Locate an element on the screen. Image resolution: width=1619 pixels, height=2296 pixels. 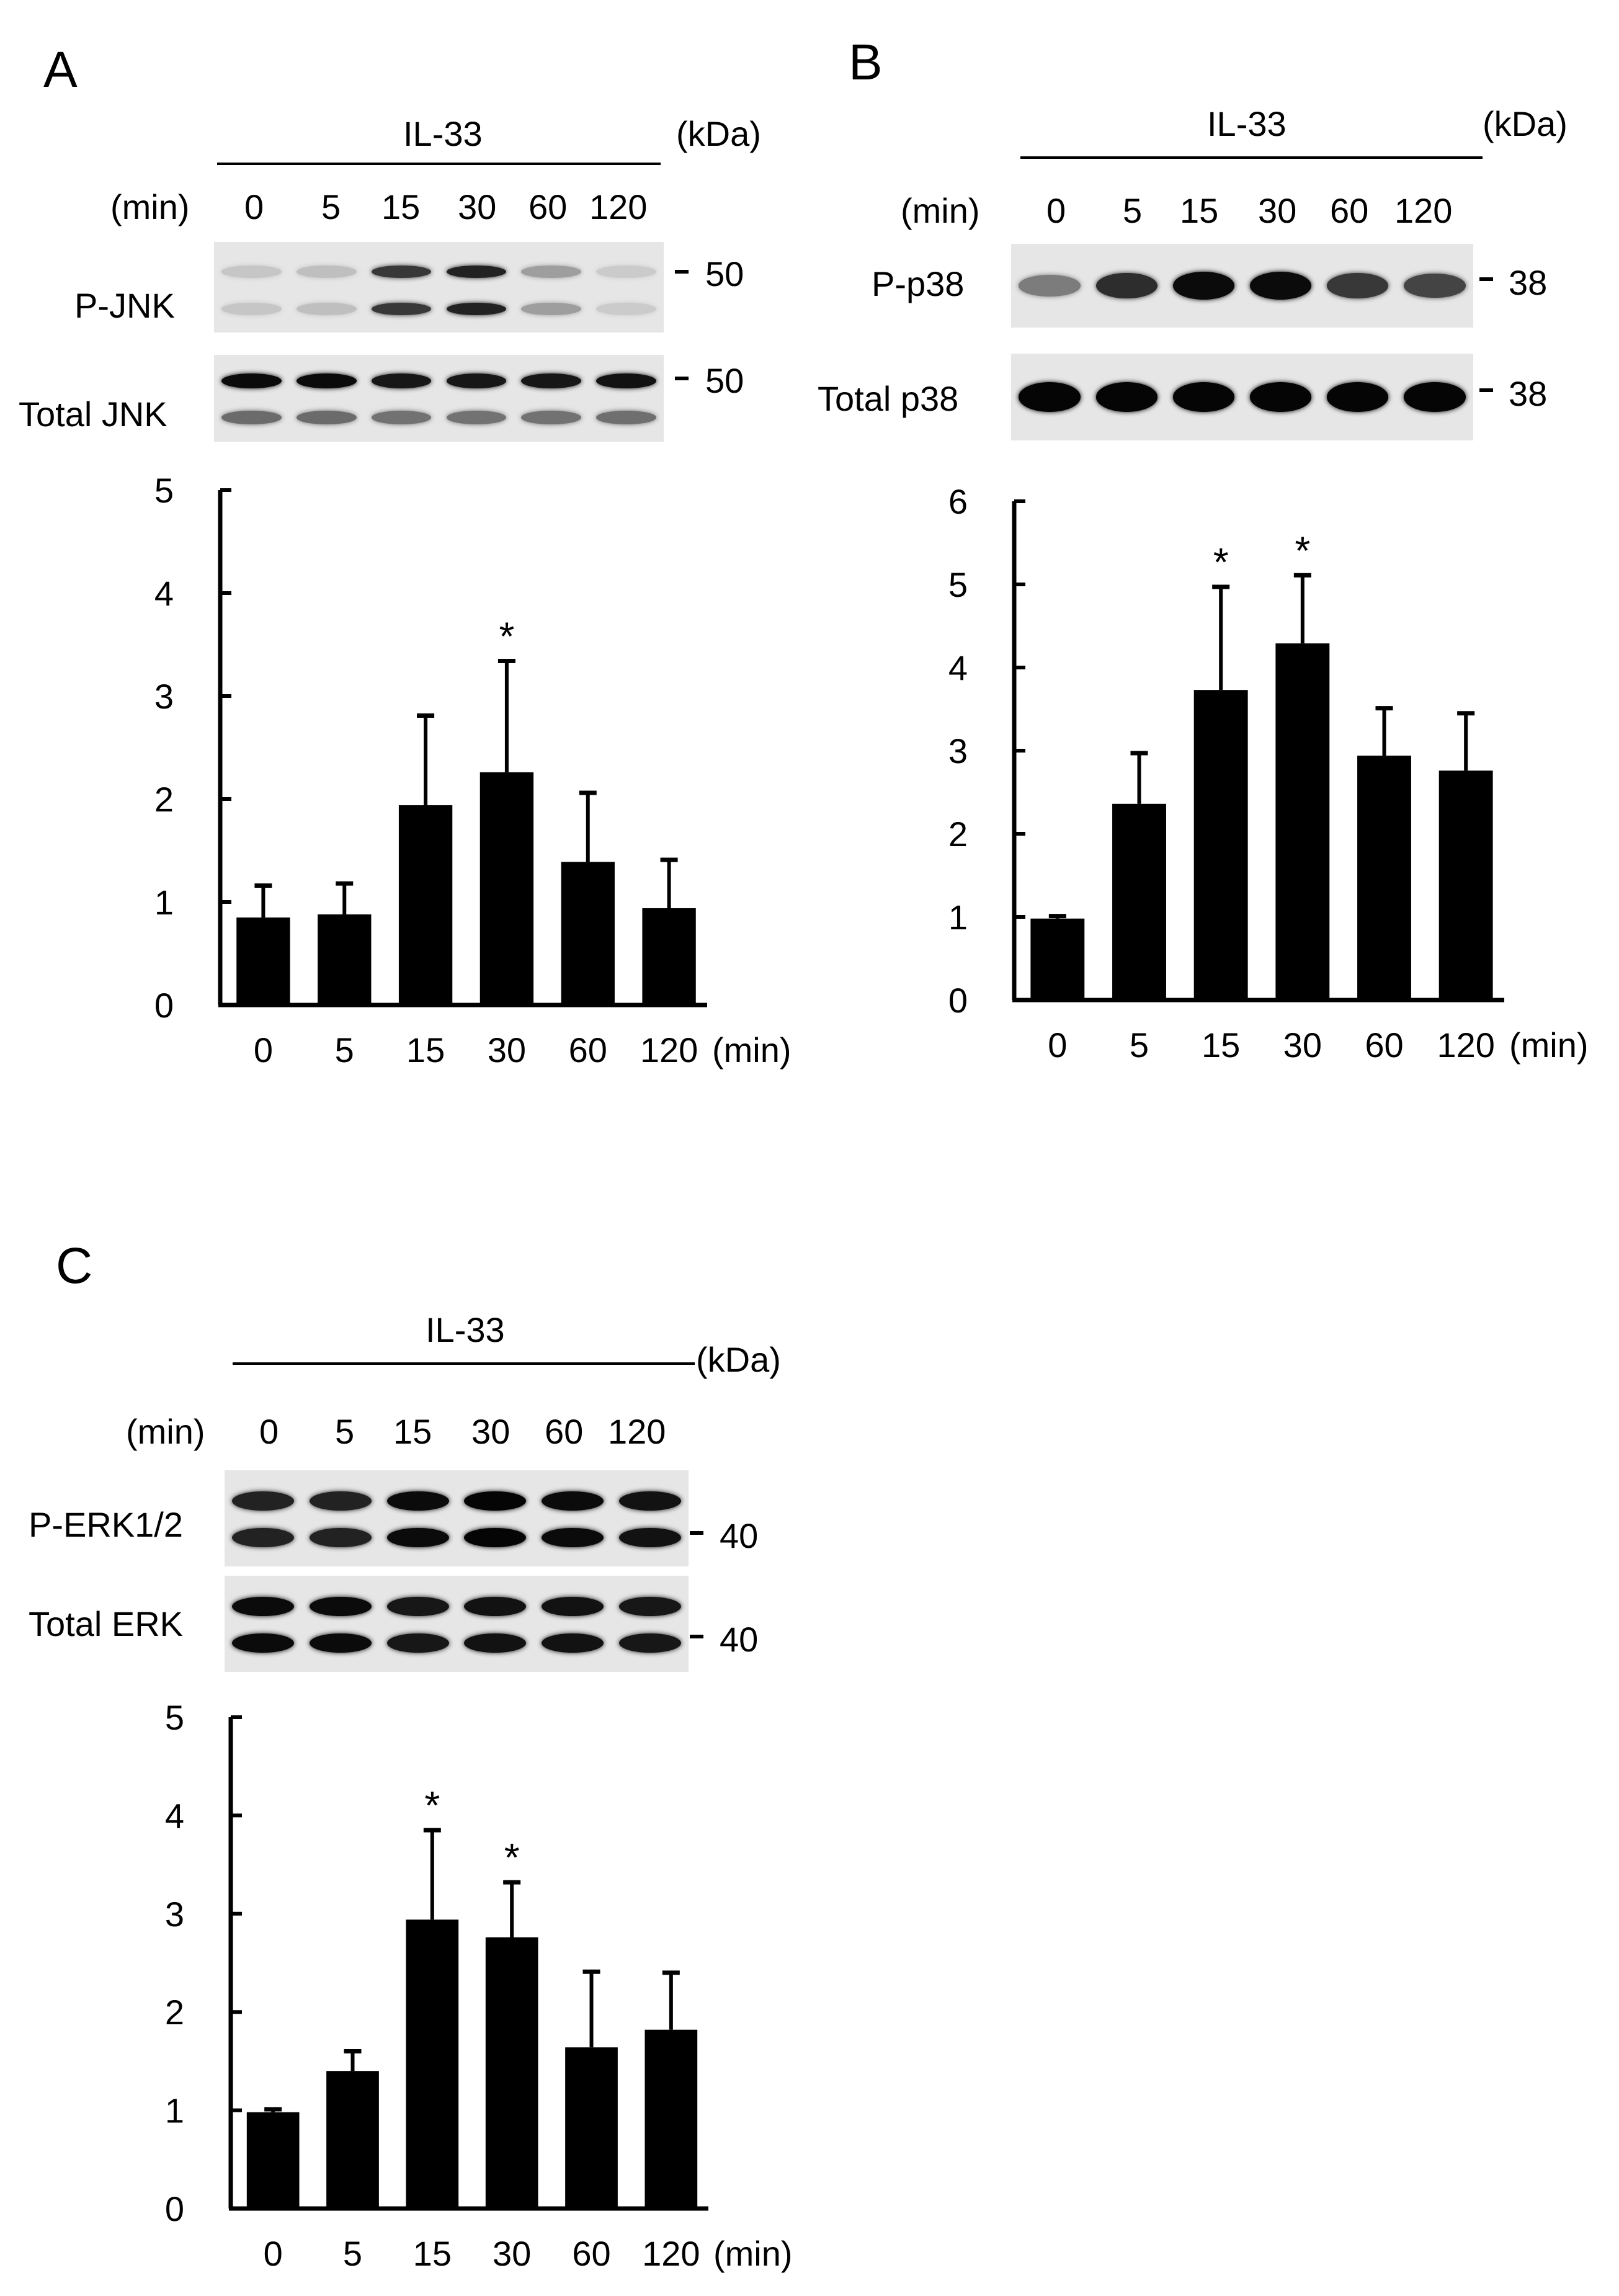
western-blot-total-p38 is located at coordinates (1242, 397).